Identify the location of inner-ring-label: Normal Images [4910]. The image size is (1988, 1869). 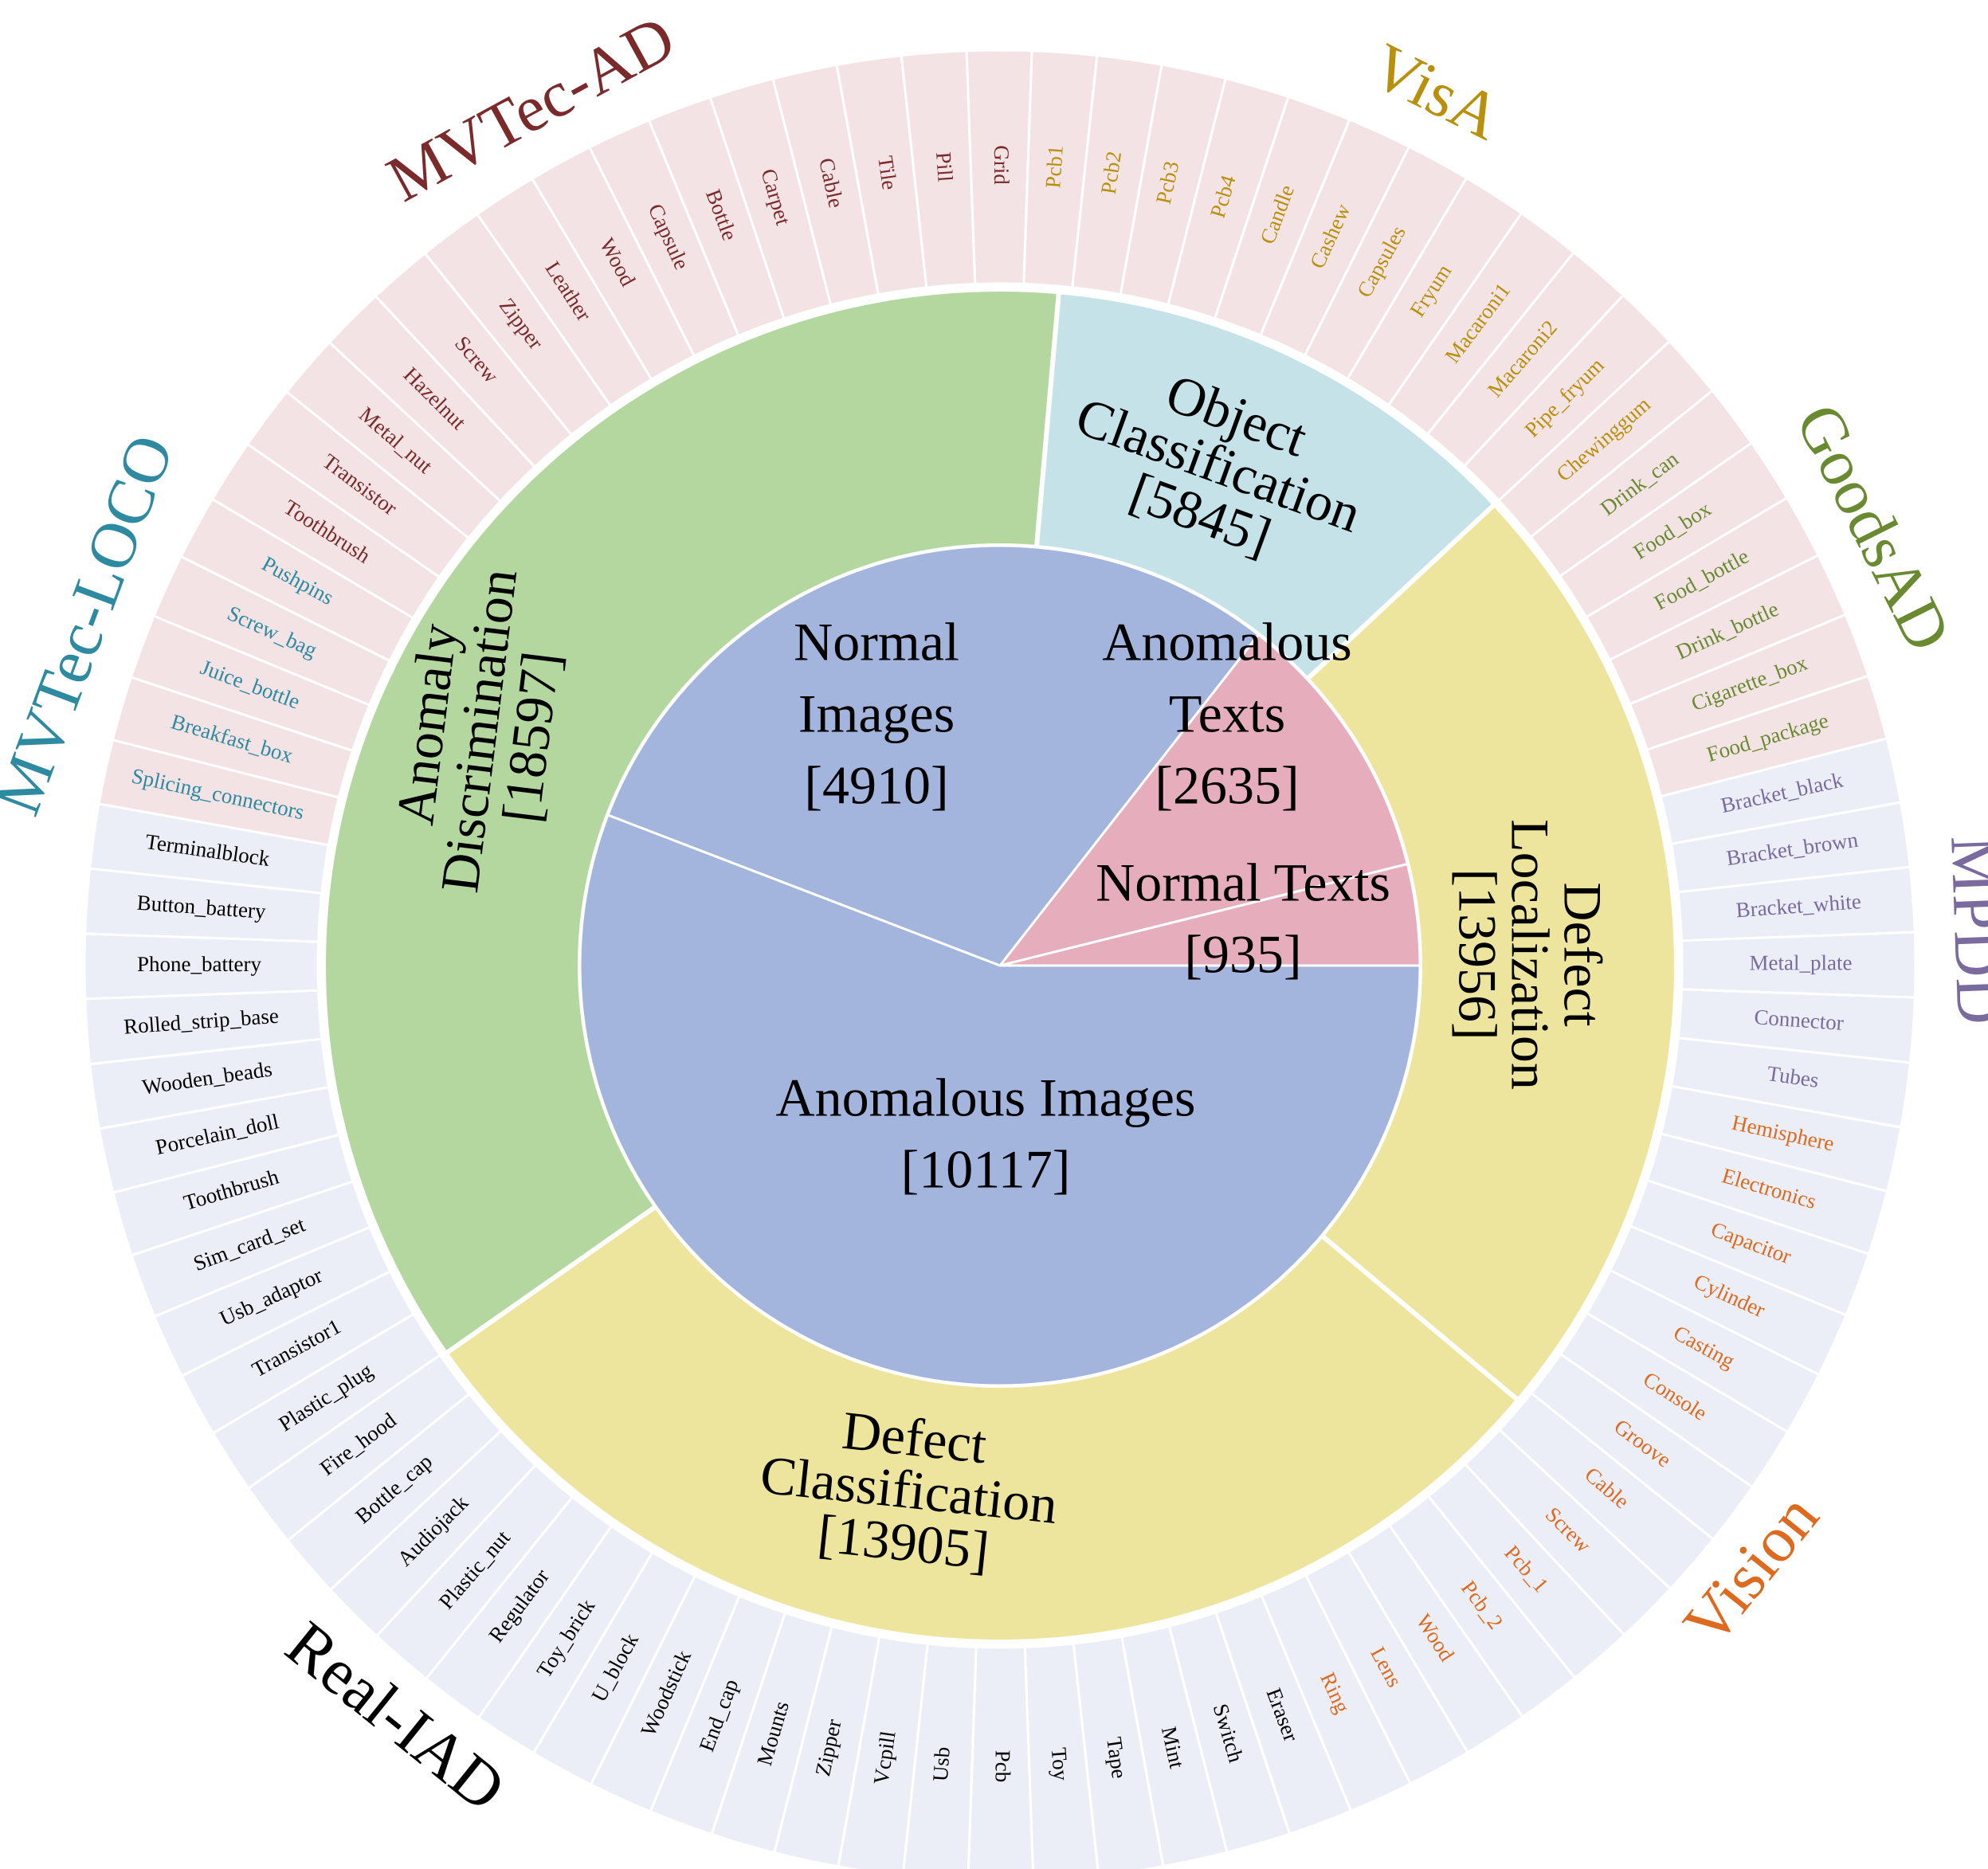
(876, 714).